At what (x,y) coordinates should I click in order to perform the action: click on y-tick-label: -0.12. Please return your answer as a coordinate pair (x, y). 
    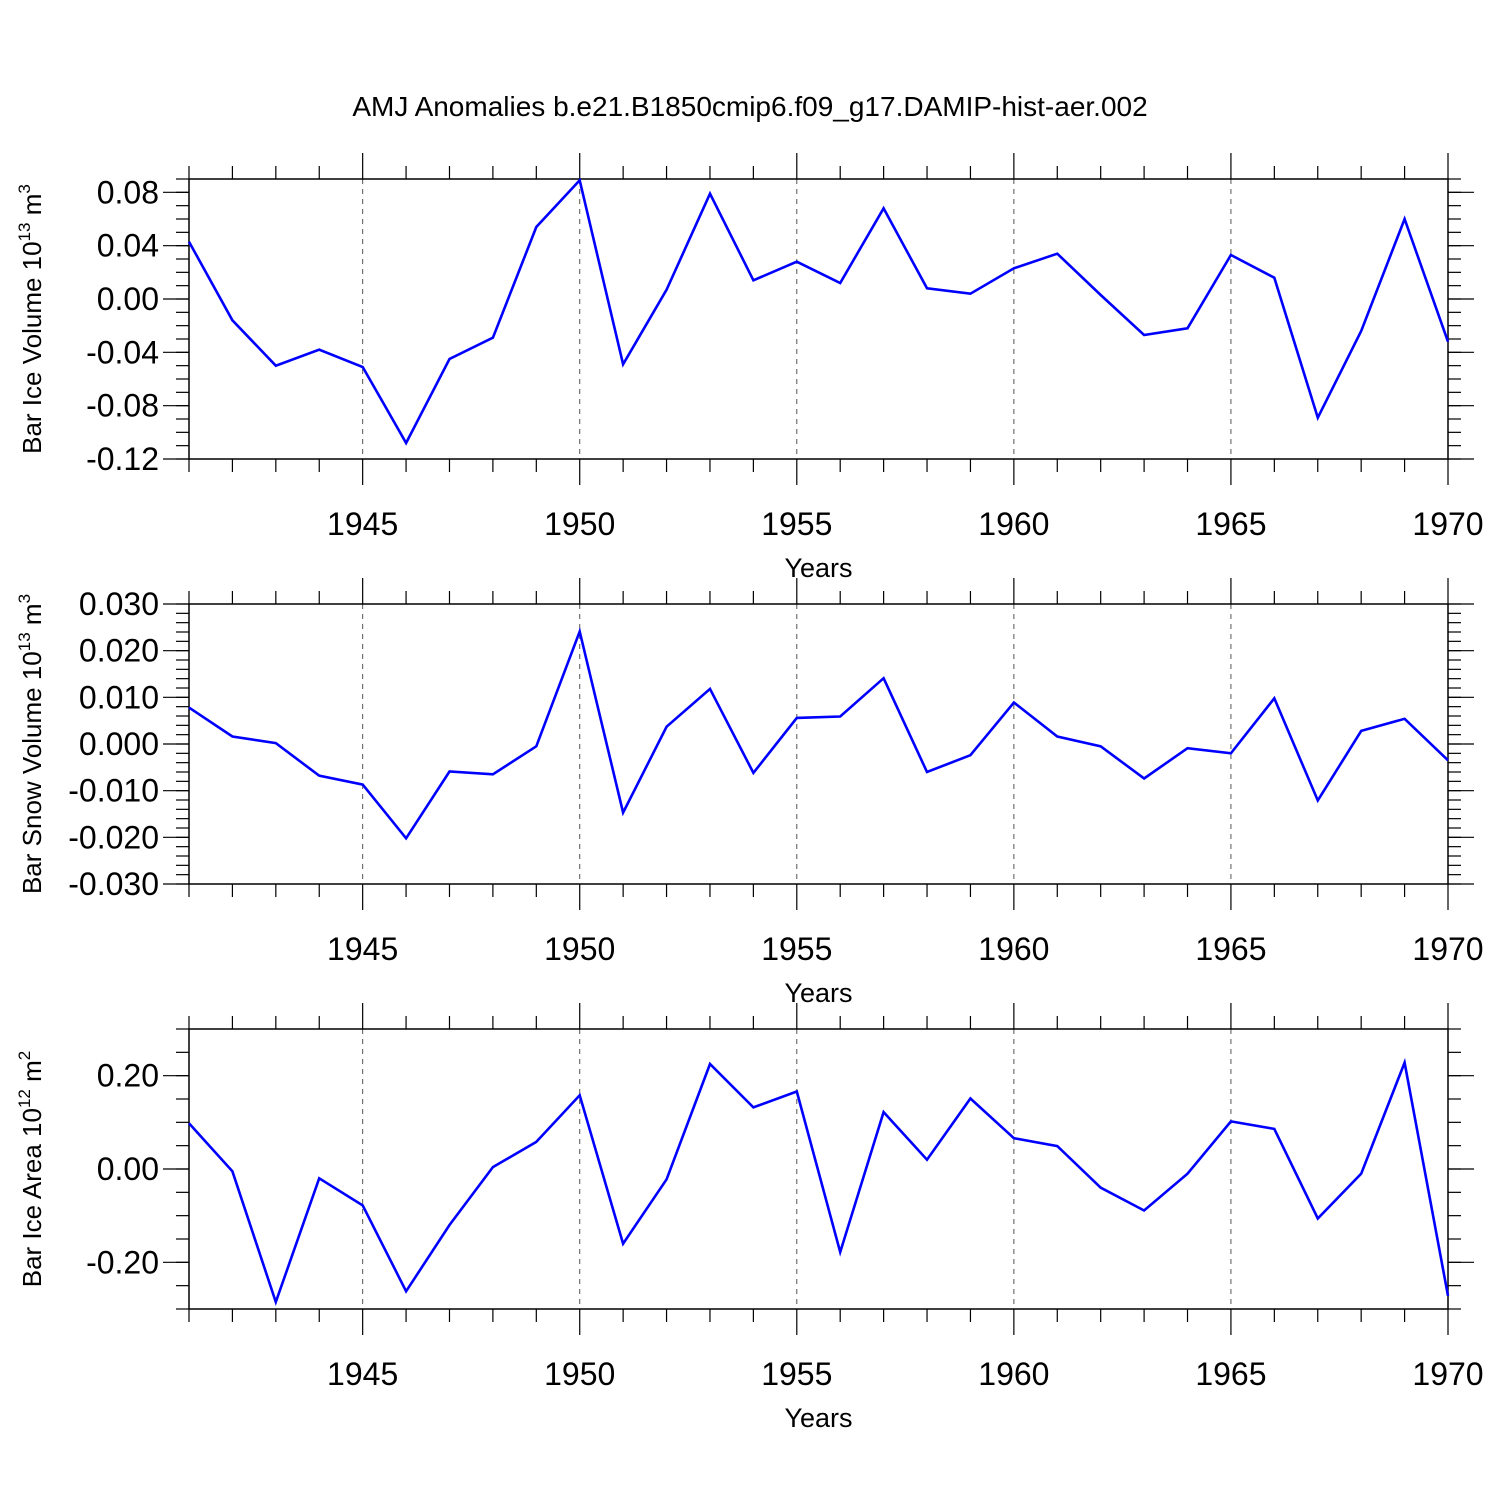
    Looking at the image, I should click on (122, 459).